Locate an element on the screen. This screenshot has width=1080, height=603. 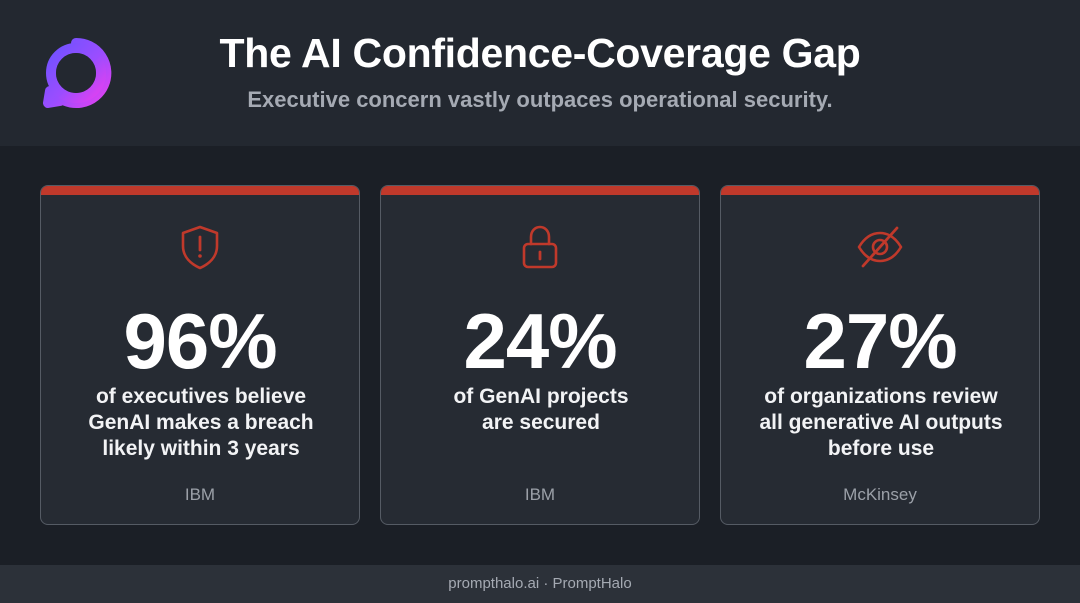
stat-description-line: likely within 3 years is located at coordinates (201, 448).